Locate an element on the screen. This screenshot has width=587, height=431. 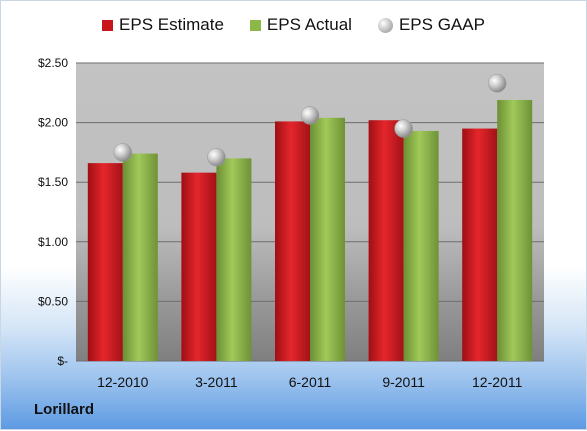
y-tick-label: $- is located at coordinates (62, 361).